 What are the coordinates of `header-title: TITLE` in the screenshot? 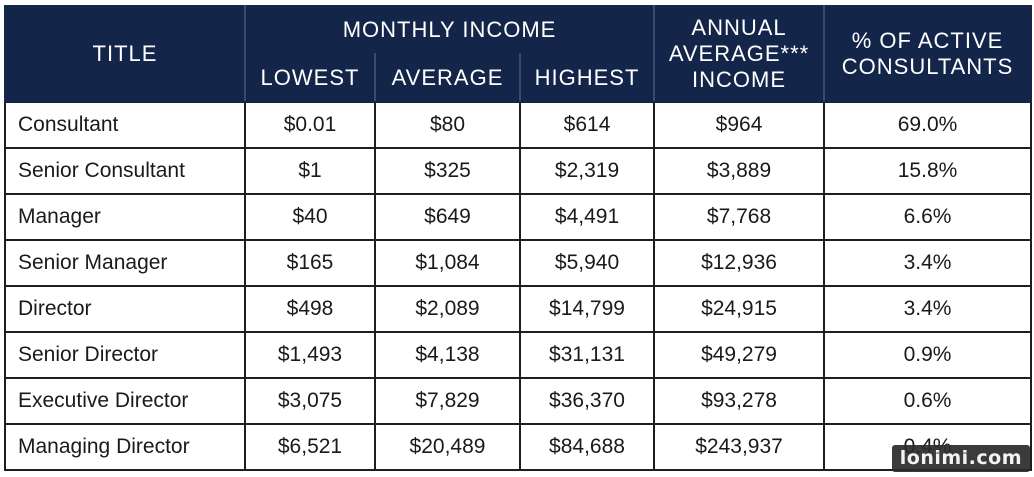 It's located at (125, 54).